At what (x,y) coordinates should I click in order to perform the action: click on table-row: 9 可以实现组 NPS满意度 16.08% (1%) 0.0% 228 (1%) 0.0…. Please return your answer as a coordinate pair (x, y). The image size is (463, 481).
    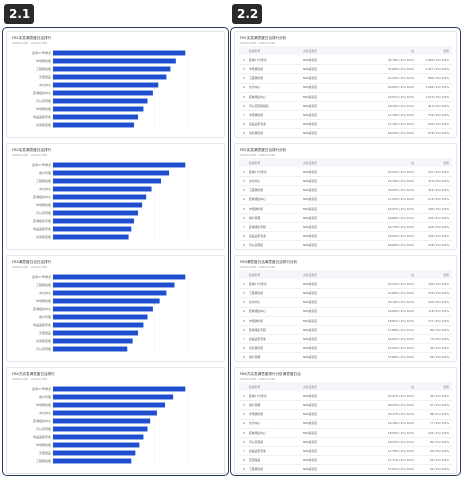
    Looking at the image, I should click on (345, 245).